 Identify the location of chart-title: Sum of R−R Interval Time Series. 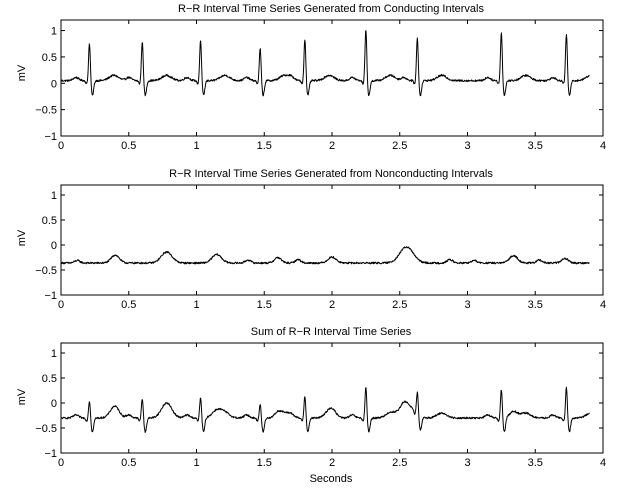
(331, 332).